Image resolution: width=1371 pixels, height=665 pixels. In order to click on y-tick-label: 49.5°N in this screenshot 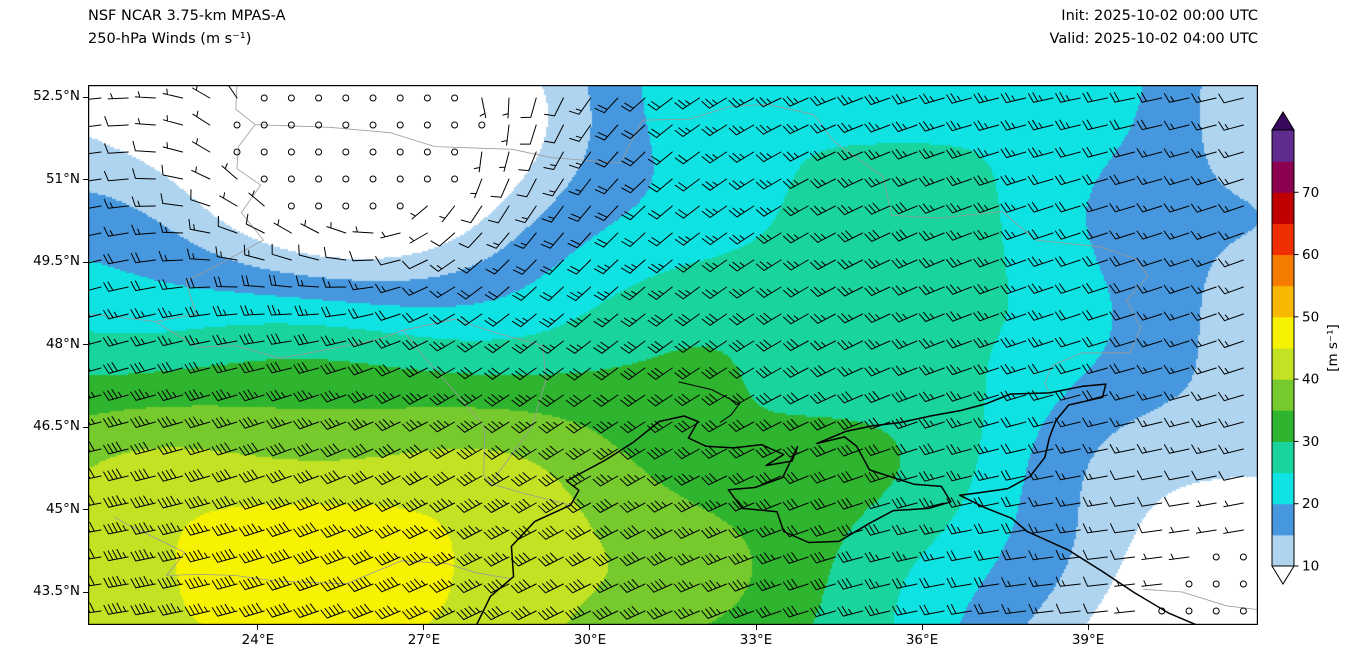, I will do `click(56, 261)`.